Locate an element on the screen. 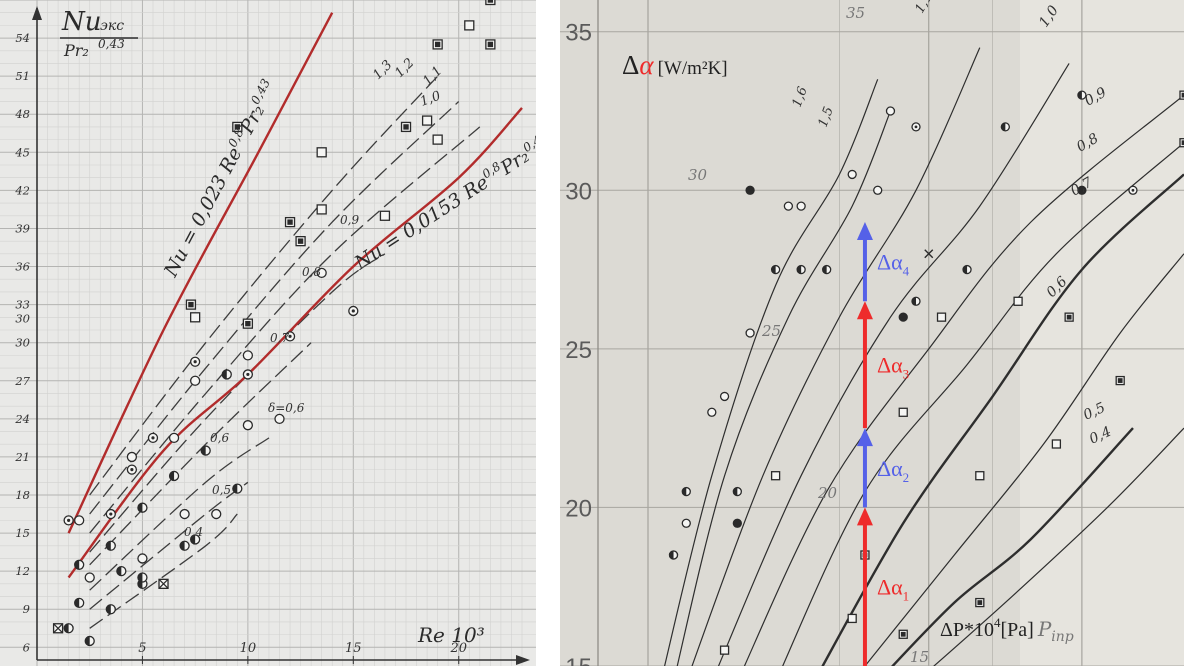 The height and width of the screenshot is (666, 1184). curve-label: 0,4 is located at coordinates (193, 532).